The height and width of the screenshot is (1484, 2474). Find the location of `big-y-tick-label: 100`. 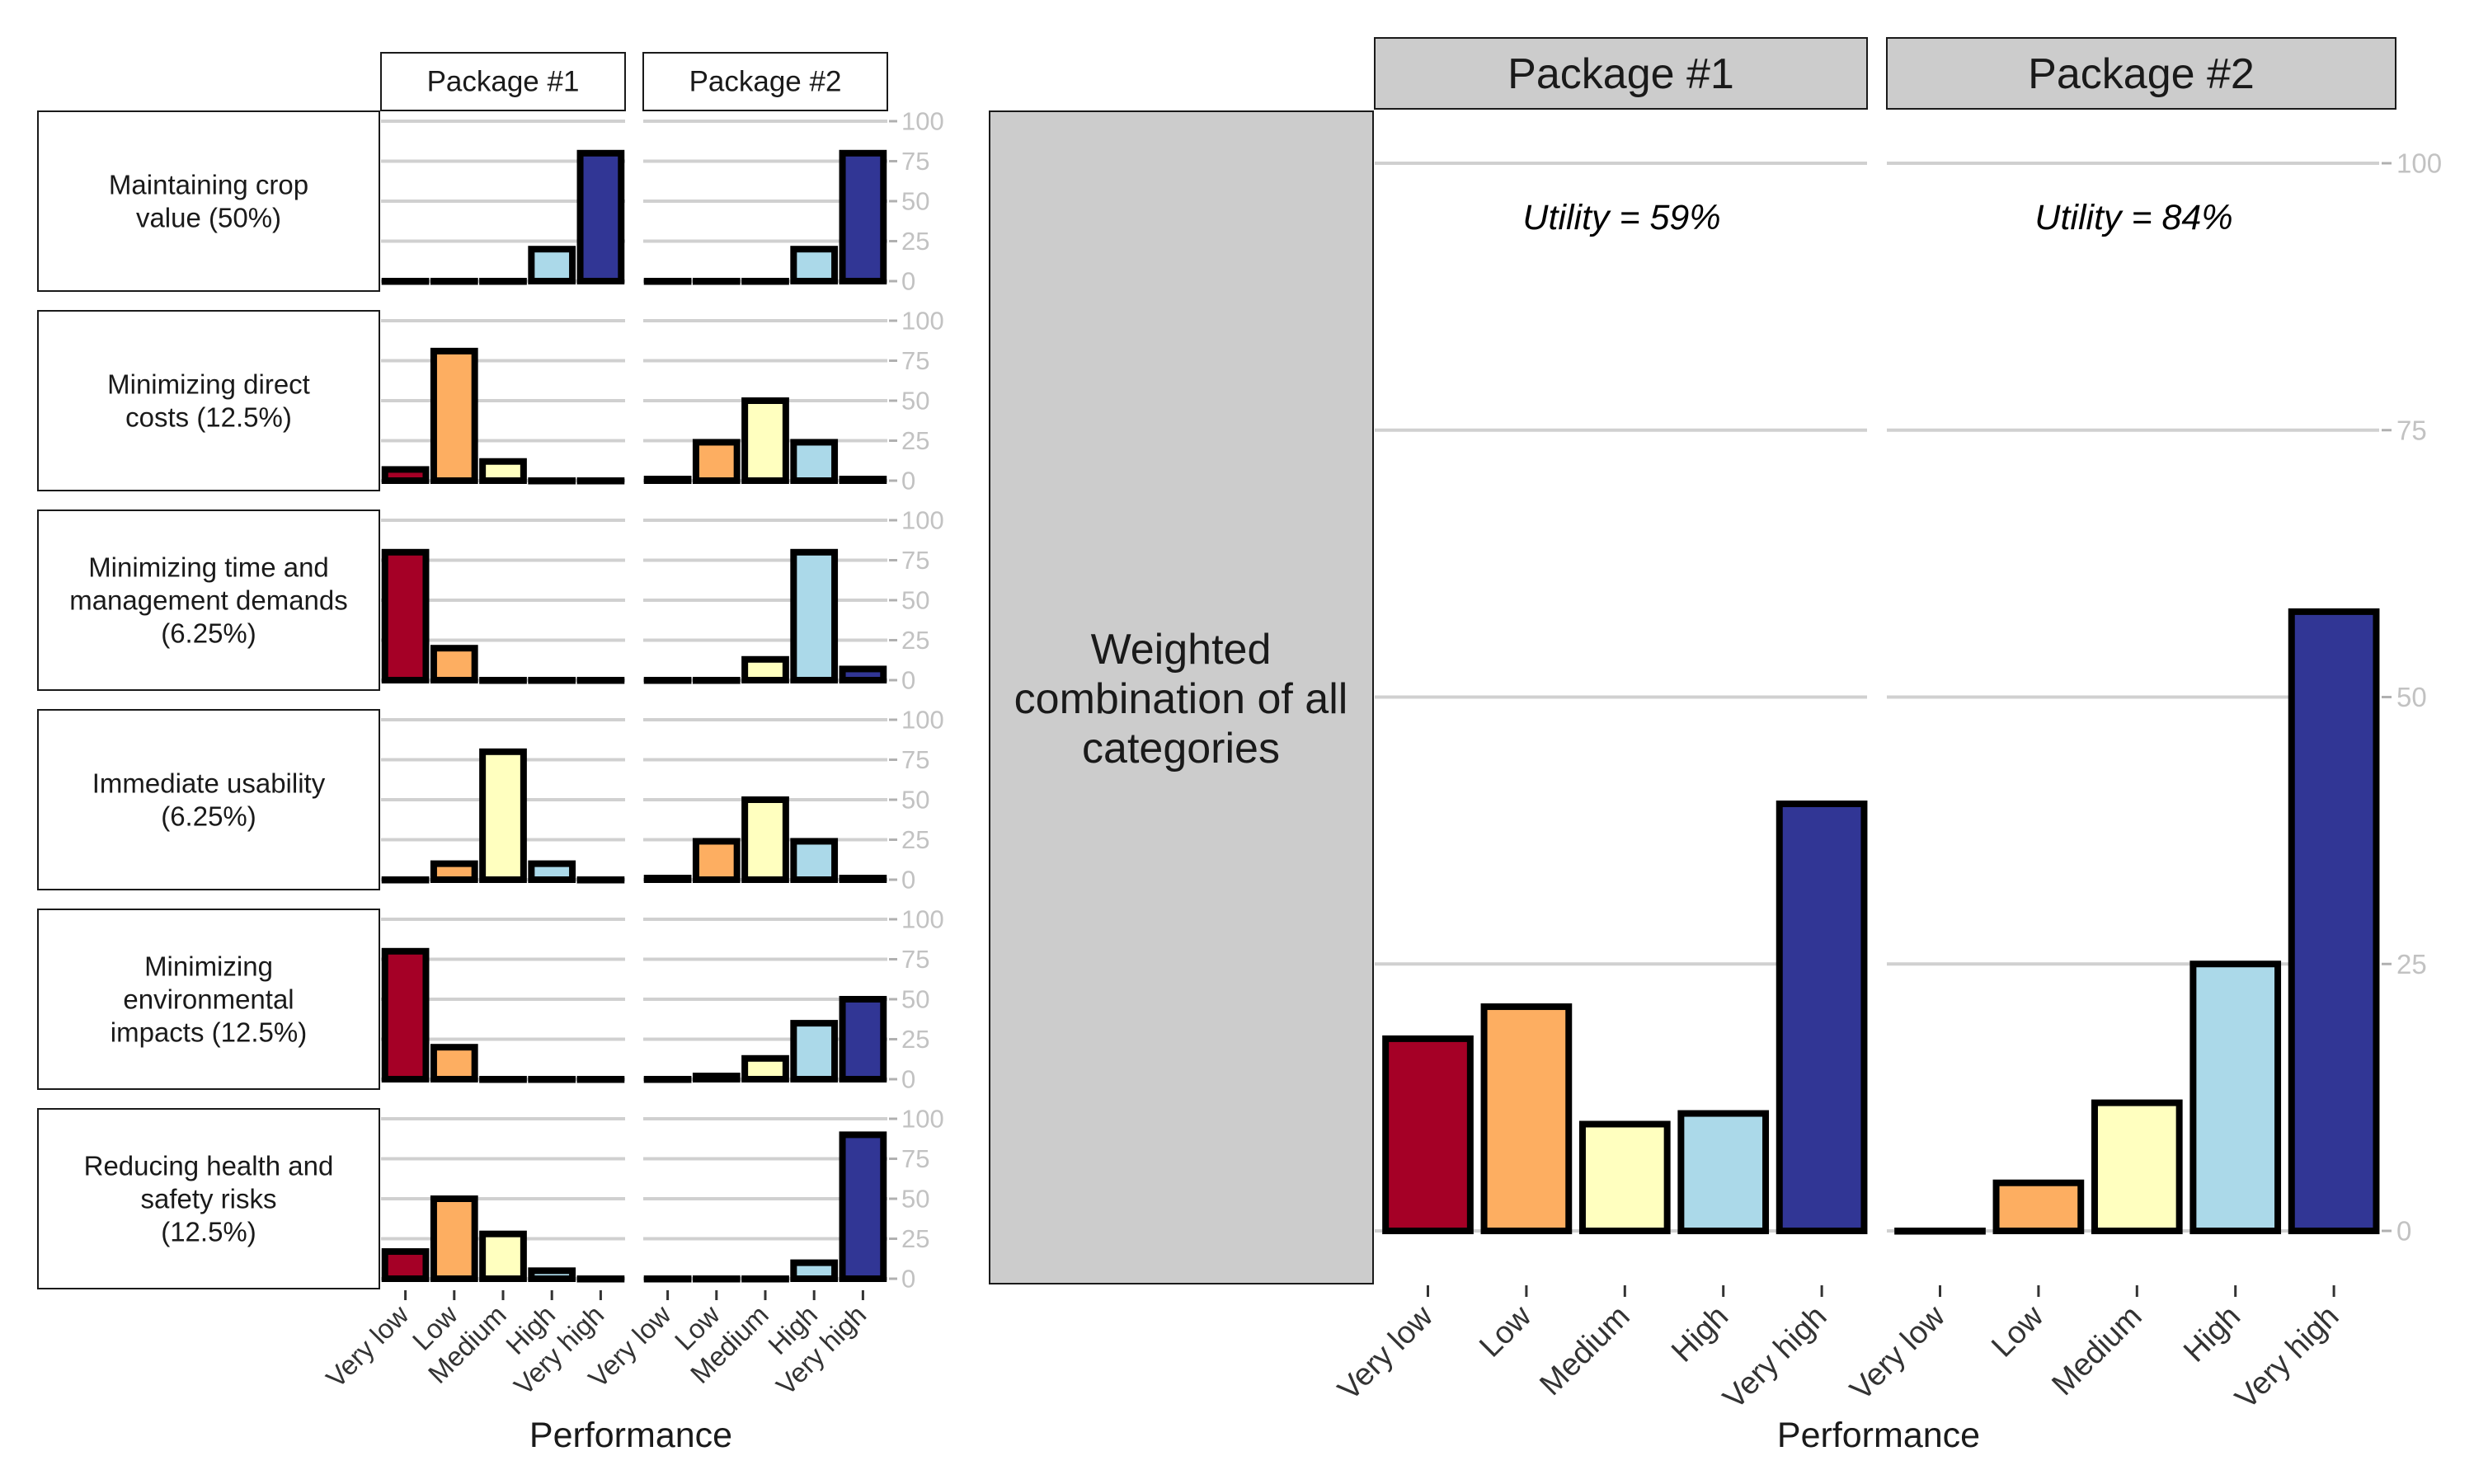

big-y-tick-label: 100 is located at coordinates (2419, 163).